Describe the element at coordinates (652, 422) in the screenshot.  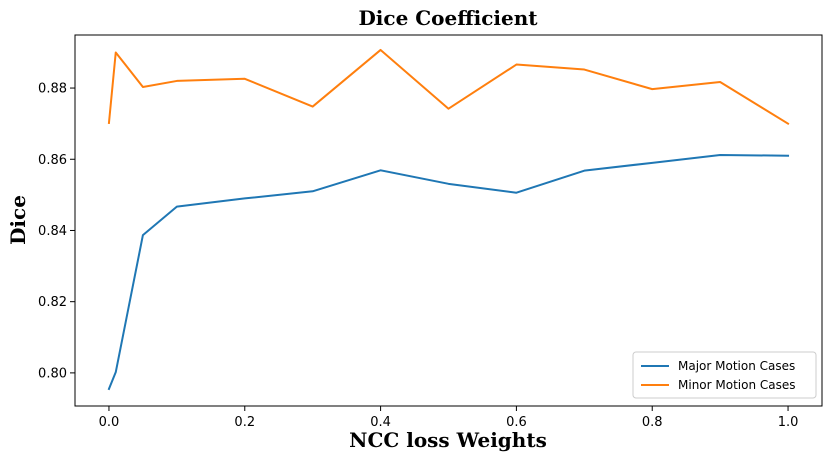
I see `x-tick-label: 0.8` at that location.